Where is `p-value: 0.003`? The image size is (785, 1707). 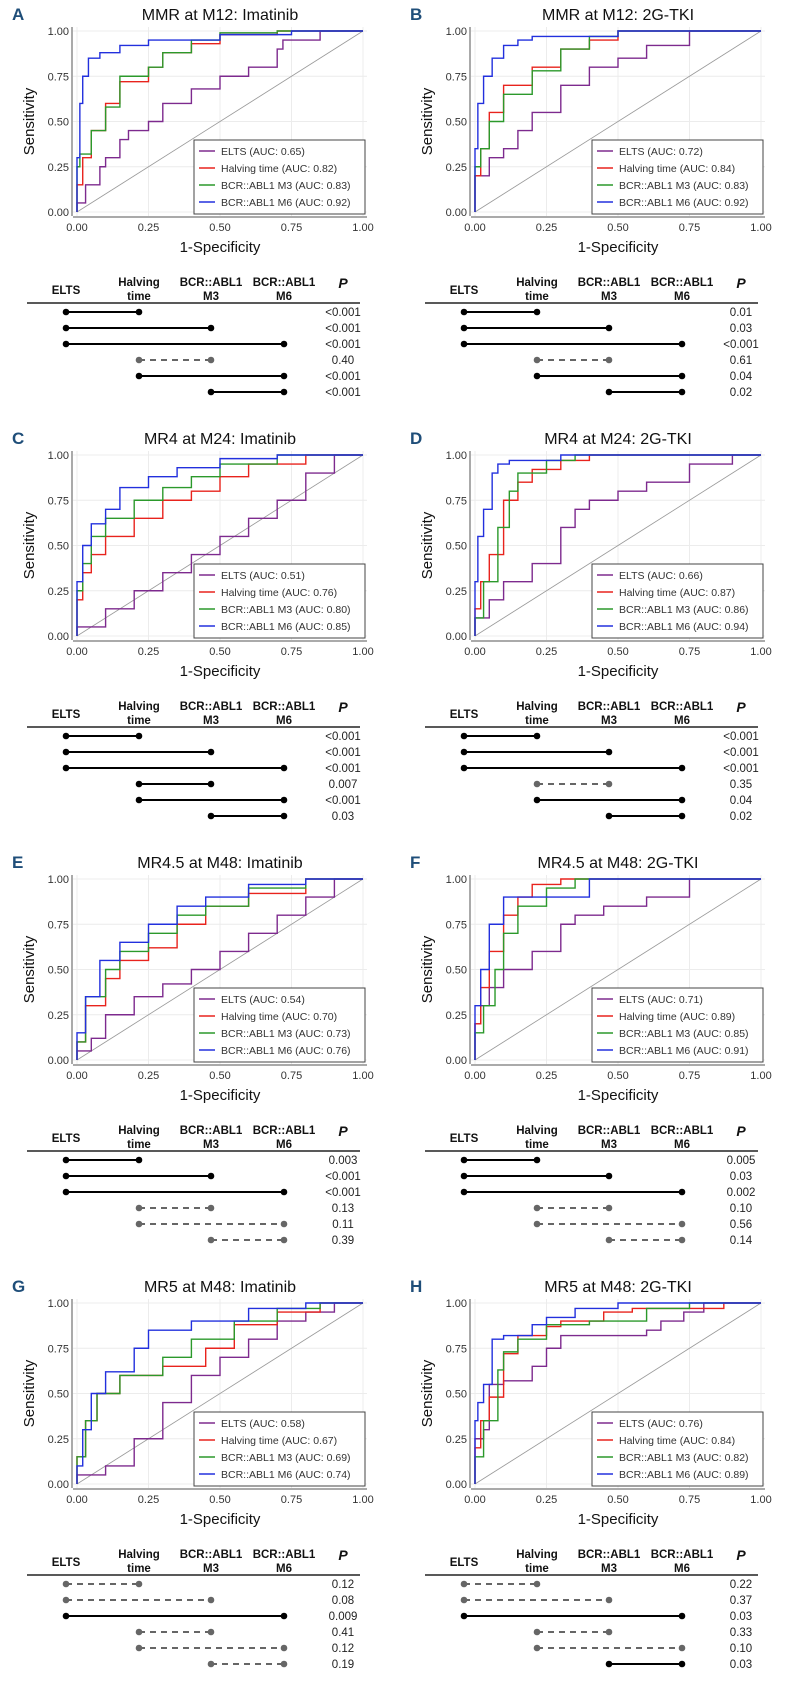 p-value: 0.003 is located at coordinates (343, 1161).